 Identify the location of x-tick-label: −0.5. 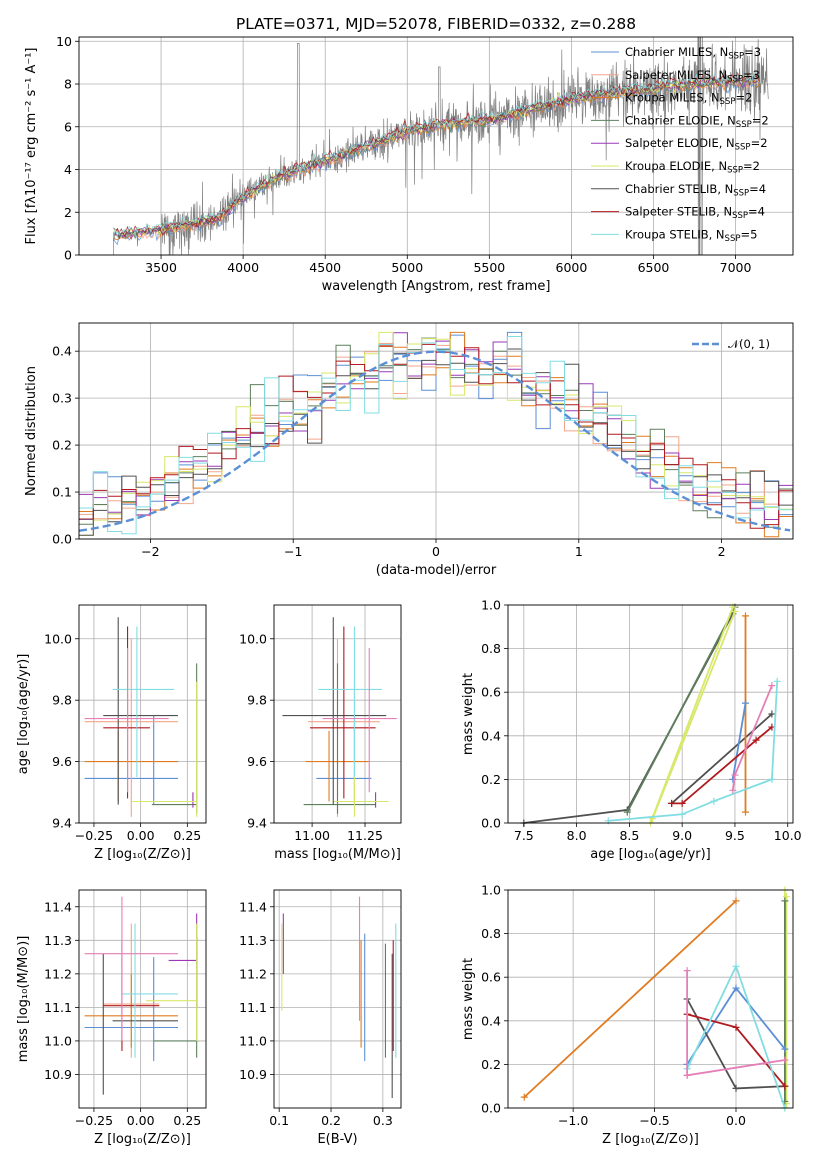
(654, 1120).